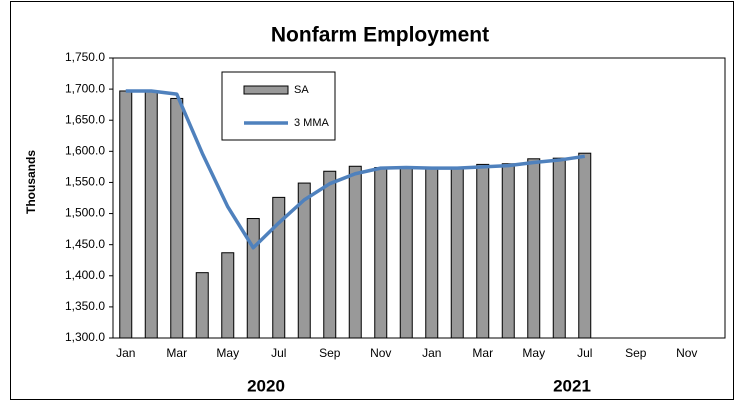 Image resolution: width=744 pixels, height=402 pixels. I want to click on y-tick-label: 1,600.0, so click(85, 151).